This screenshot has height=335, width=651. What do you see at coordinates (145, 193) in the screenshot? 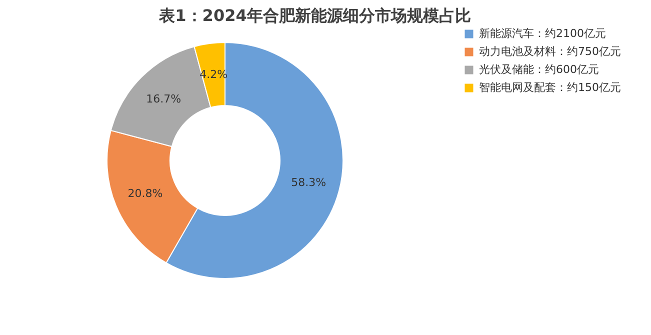
I see `data-label: 20.8%` at bounding box center [145, 193].